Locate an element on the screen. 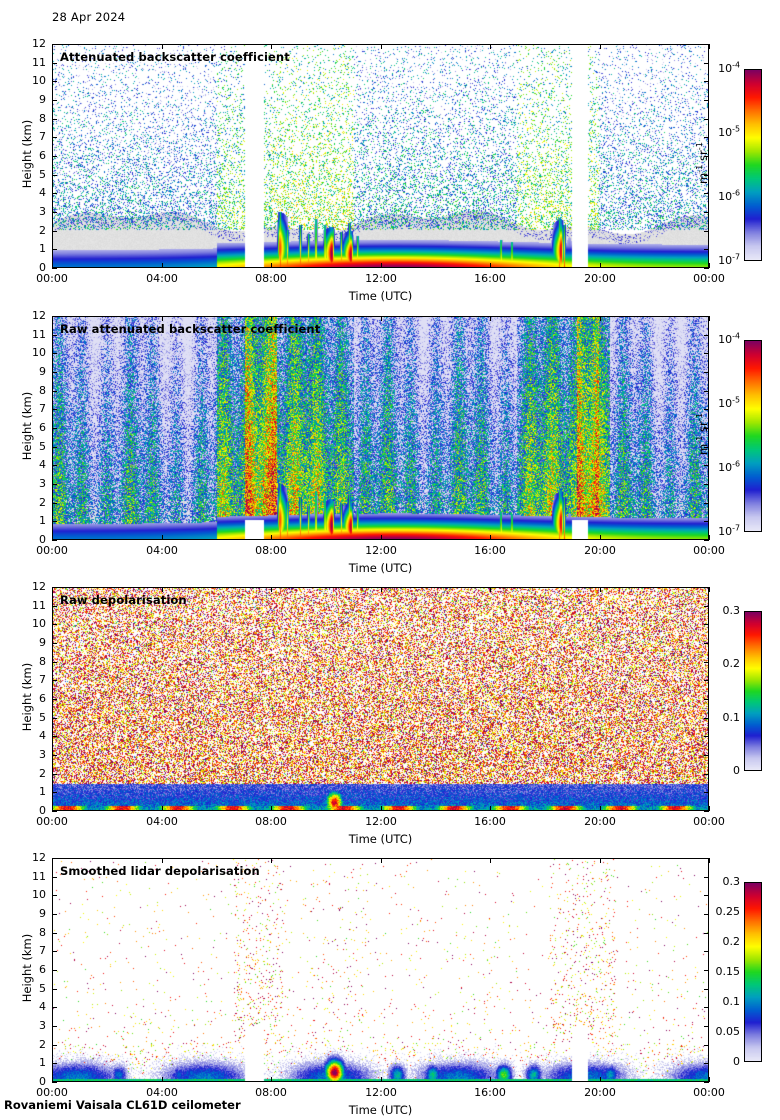 The height and width of the screenshot is (1120, 780). x-axis-title: Time (UTC) is located at coordinates (380, 1110).